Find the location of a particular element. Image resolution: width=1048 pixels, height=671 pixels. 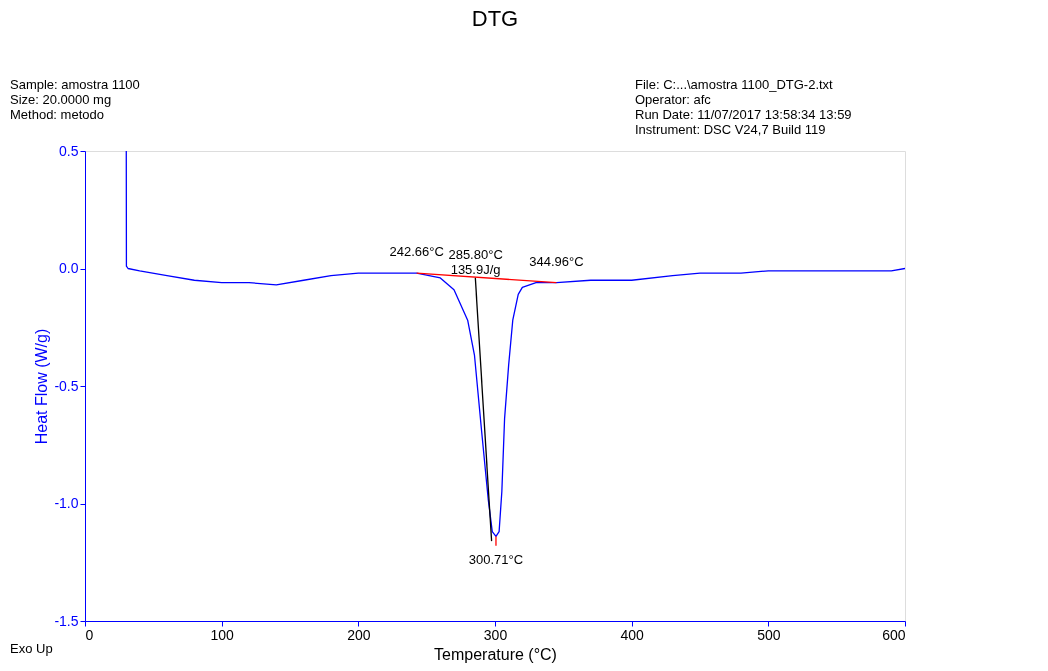

annotation: 344.96°C is located at coordinates (556, 261).